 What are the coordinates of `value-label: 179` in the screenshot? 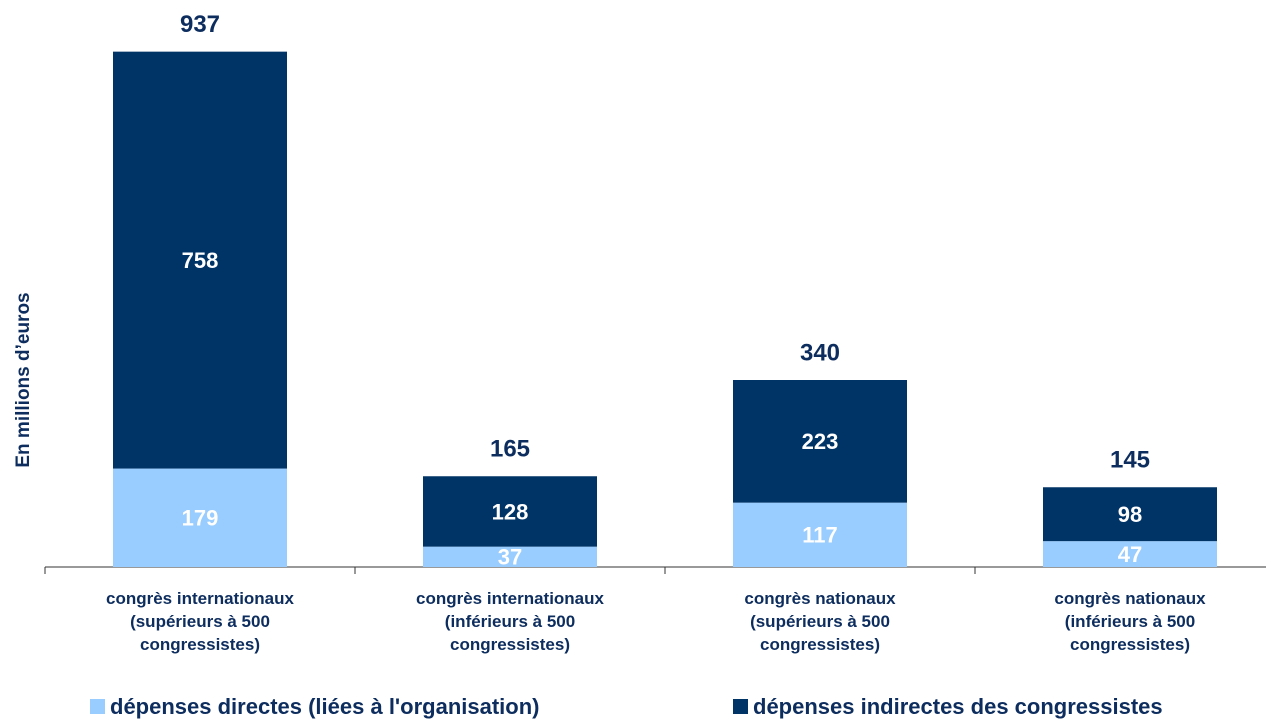 It's located at (200, 518).